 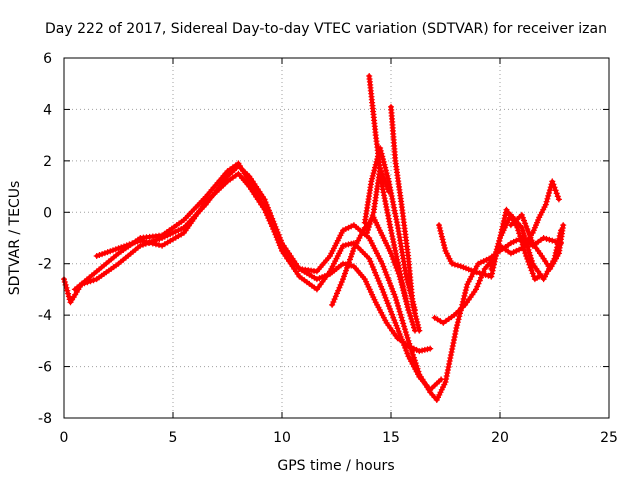 I want to click on x-tick-label: 0, so click(x=64, y=438).